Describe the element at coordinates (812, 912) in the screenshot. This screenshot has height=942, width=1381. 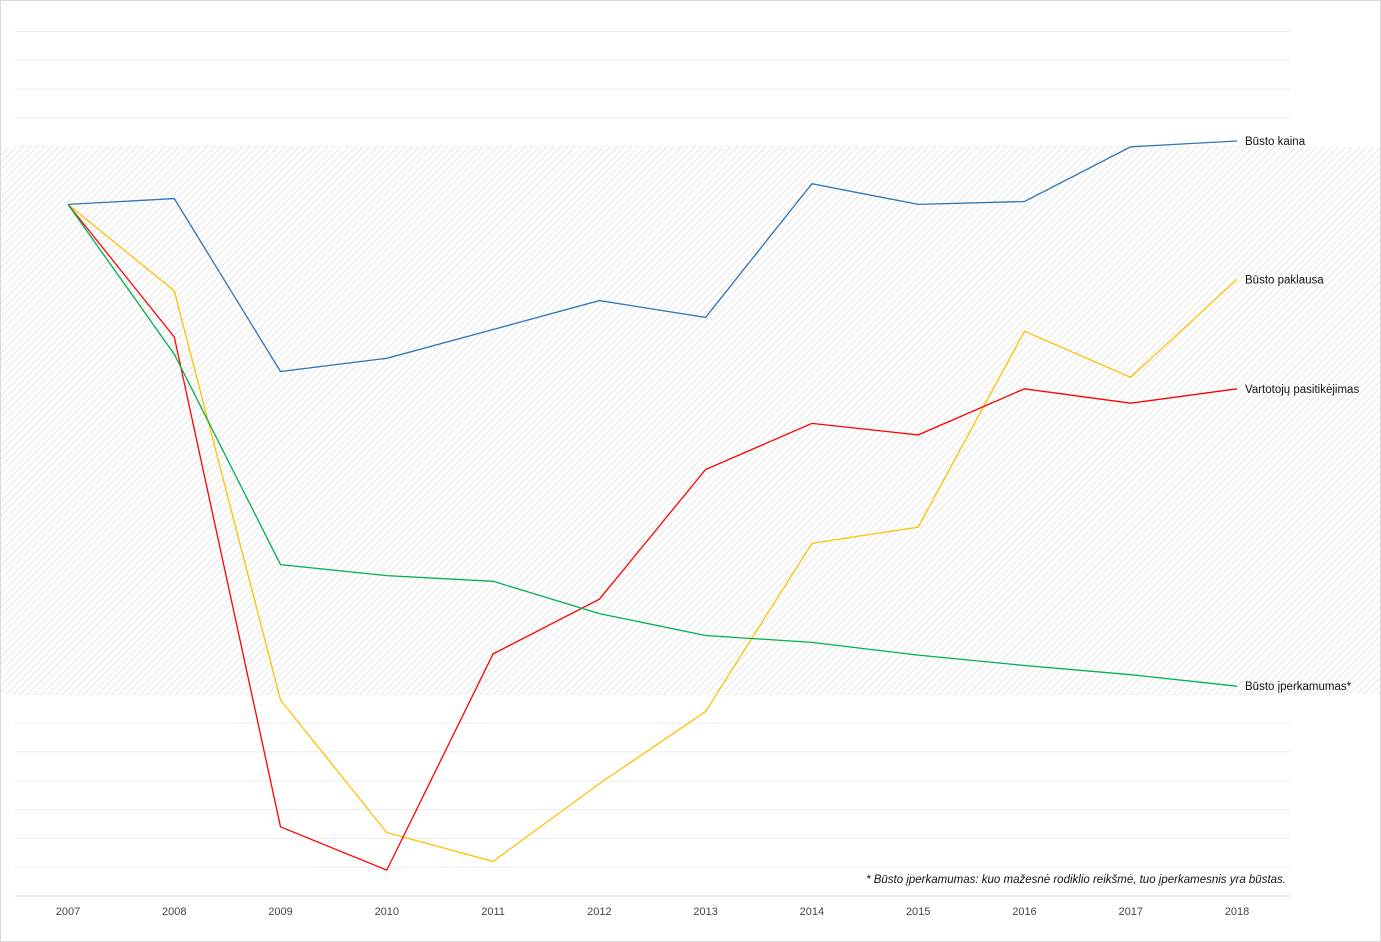
I see `x-tick-label: 2014` at that location.